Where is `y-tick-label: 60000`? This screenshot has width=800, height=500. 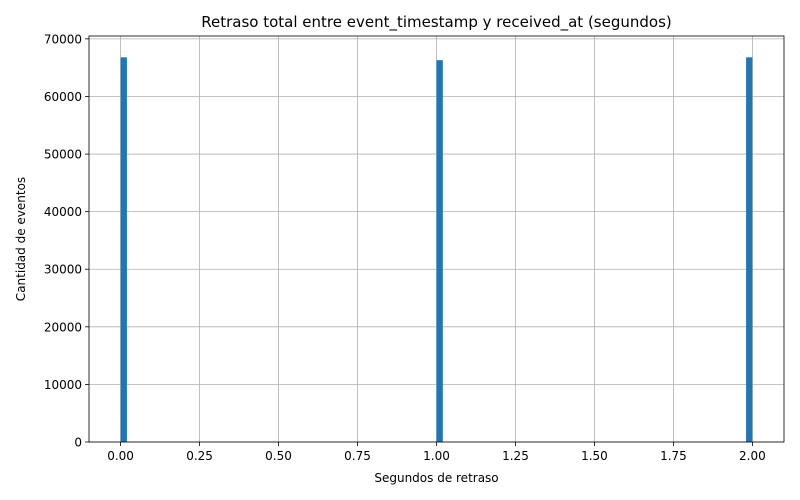 y-tick-label: 60000 is located at coordinates (63, 97).